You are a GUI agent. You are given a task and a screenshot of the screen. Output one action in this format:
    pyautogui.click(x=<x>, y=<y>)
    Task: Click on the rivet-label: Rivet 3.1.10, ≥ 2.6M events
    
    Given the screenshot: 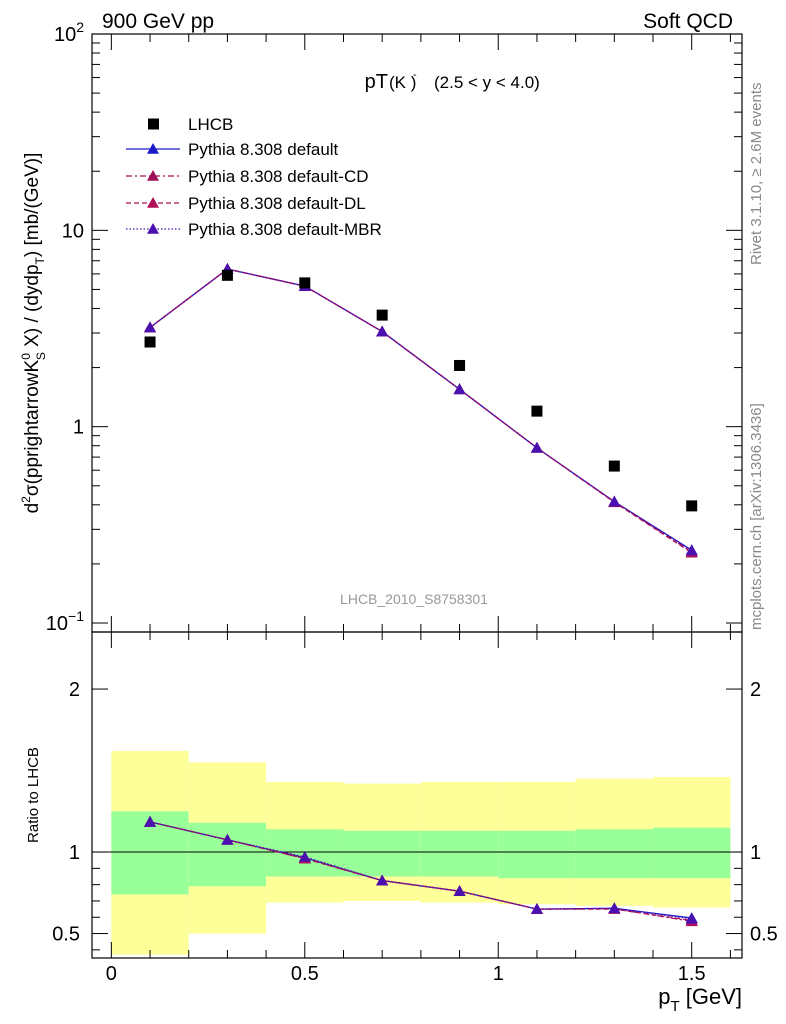 What is the action you would take?
    pyautogui.click(x=756, y=174)
    